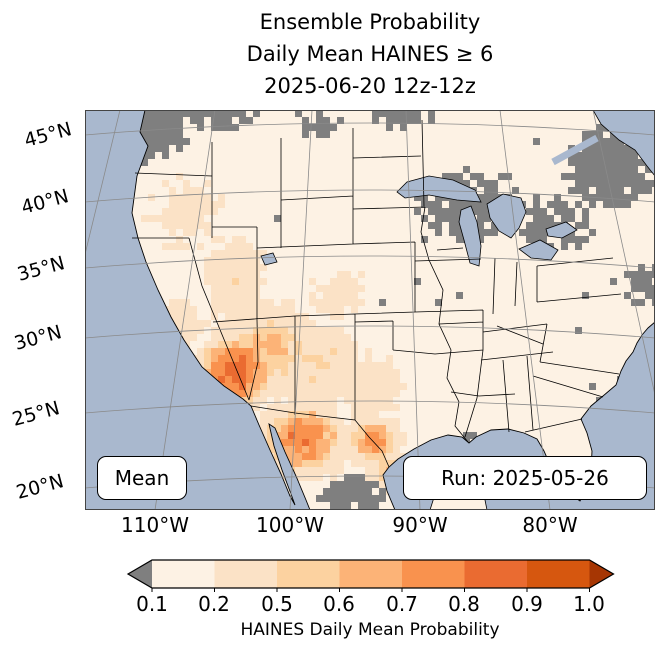 The height and width of the screenshot is (658, 671). Describe the element at coordinates (506, 216) in the screenshot. I see `lake-huron` at that location.